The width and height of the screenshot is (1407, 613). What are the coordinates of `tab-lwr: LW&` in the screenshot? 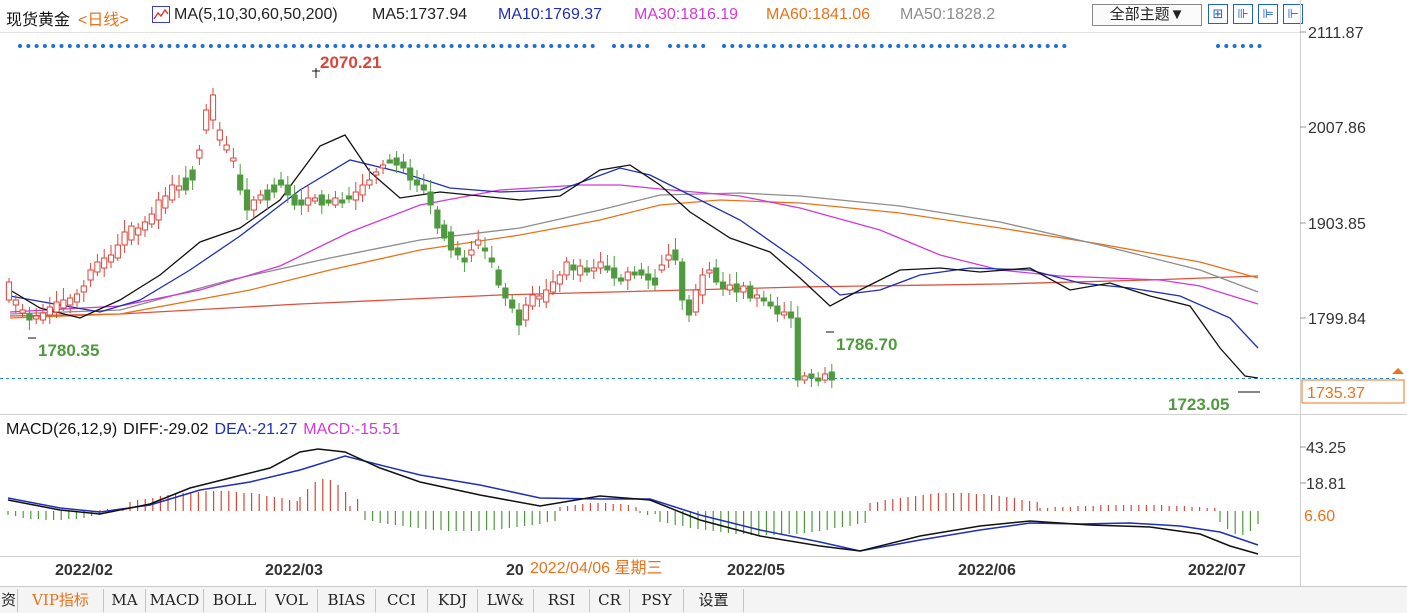 It's located at (506, 600).